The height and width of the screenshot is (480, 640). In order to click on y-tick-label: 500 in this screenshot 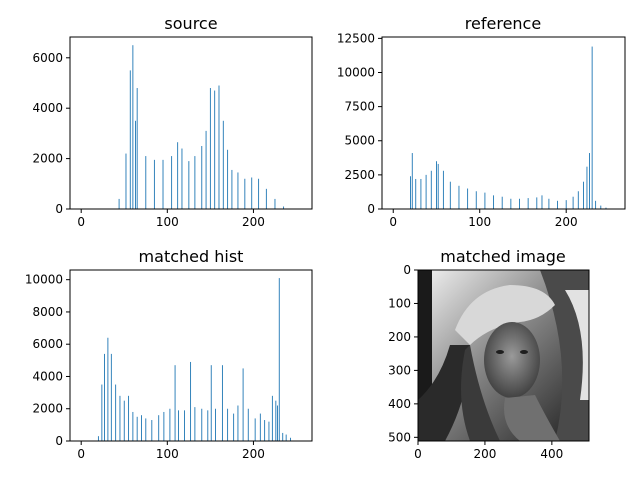, I will do `click(399, 437)`.